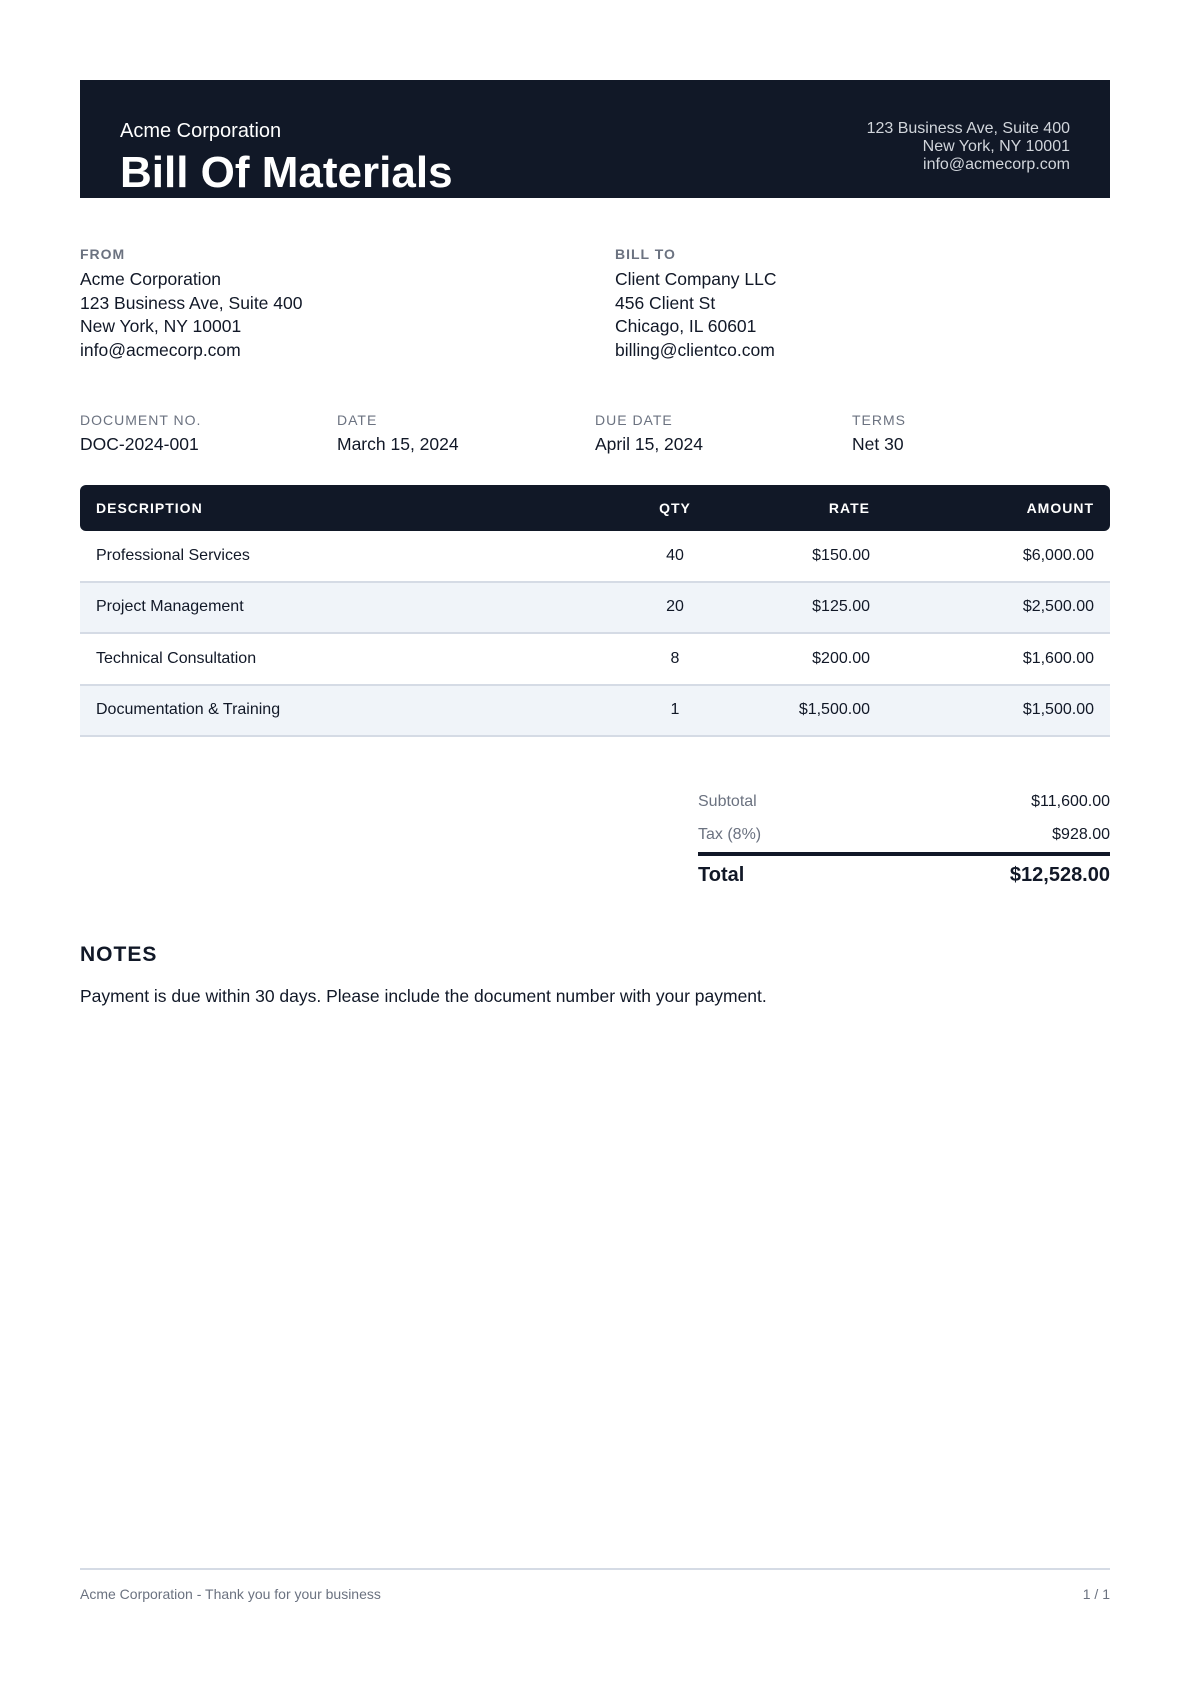  What do you see at coordinates (996, 164) in the screenshot?
I see `header-email: info@acmecorp.com` at bounding box center [996, 164].